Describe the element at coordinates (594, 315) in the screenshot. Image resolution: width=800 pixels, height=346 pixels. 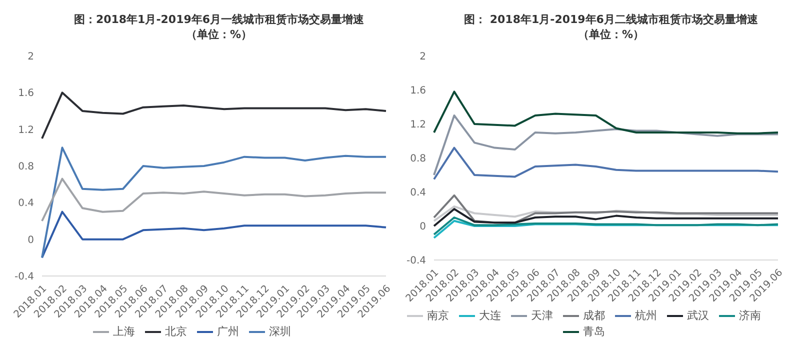
I see `legend-label: 成都` at that location.